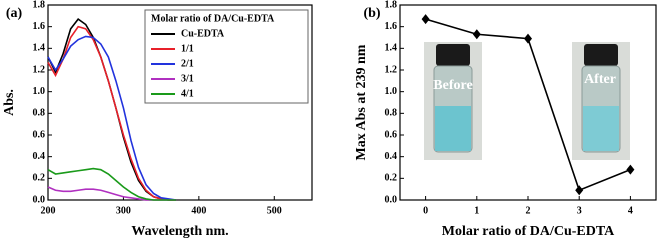 This screenshot has width=661, height=243. I want to click on x-tick-label: 400, so click(198, 210).